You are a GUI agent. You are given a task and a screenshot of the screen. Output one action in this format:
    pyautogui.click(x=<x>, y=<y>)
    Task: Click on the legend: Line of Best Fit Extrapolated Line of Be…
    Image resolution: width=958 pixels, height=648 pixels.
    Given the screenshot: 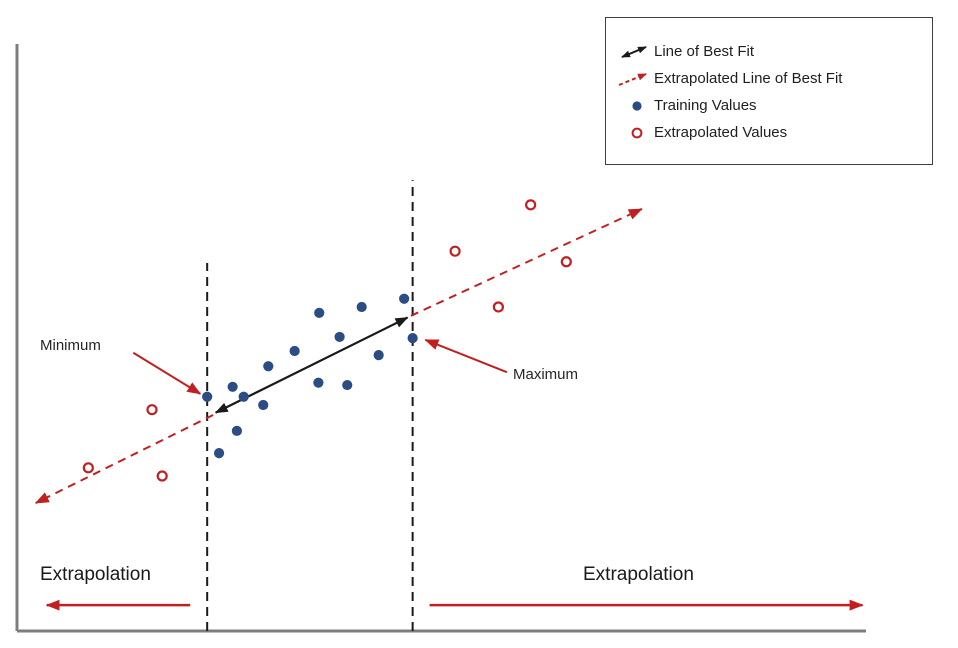 What is the action you would take?
    pyautogui.click(x=769, y=91)
    